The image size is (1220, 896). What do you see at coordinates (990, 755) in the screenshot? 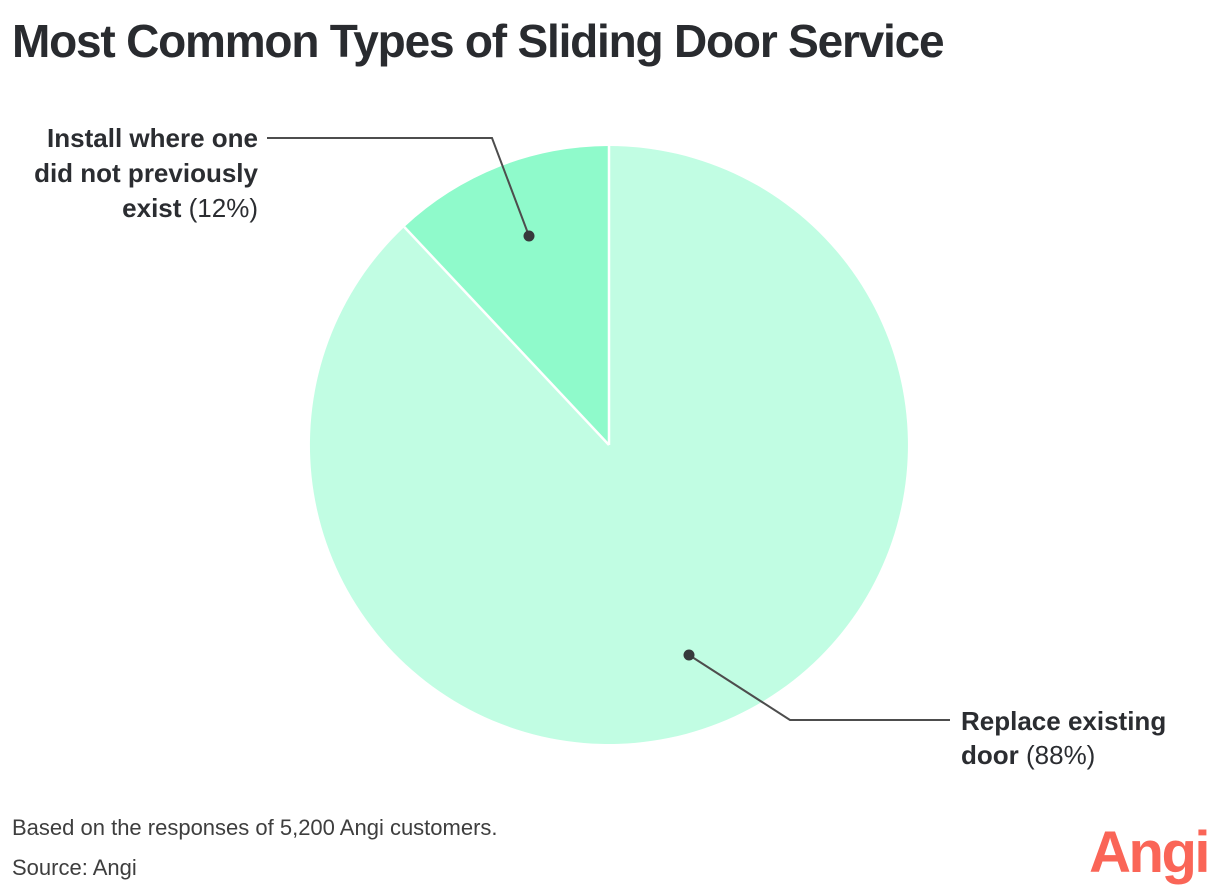
I see `callout-replace-line2-bold: door` at bounding box center [990, 755].